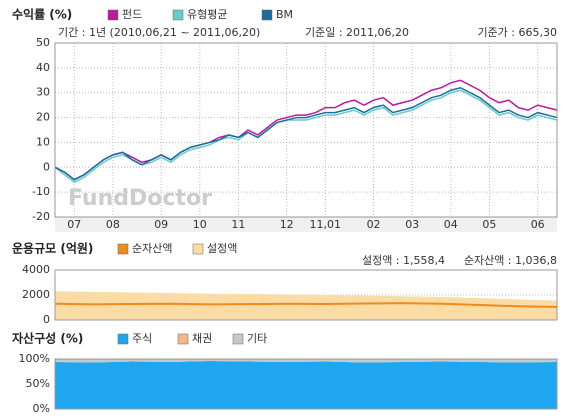  Describe the element at coordinates (36, 294) in the screenshot. I see `y-tick-label: 2000` at that location.